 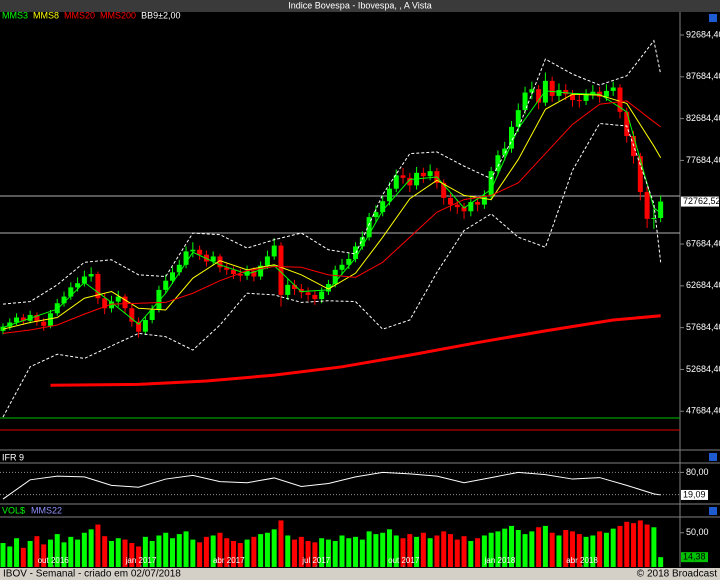 I want to click on ifr-line, so click(x=331, y=485).